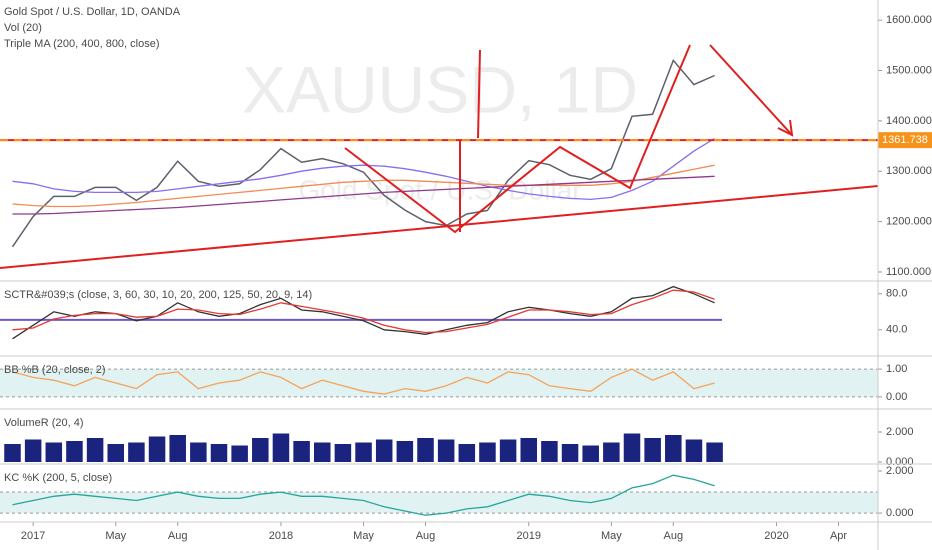 The height and width of the screenshot is (550, 932). Describe the element at coordinates (909, 171) in the screenshot. I see `y-tick-label: 1300.000` at that location.